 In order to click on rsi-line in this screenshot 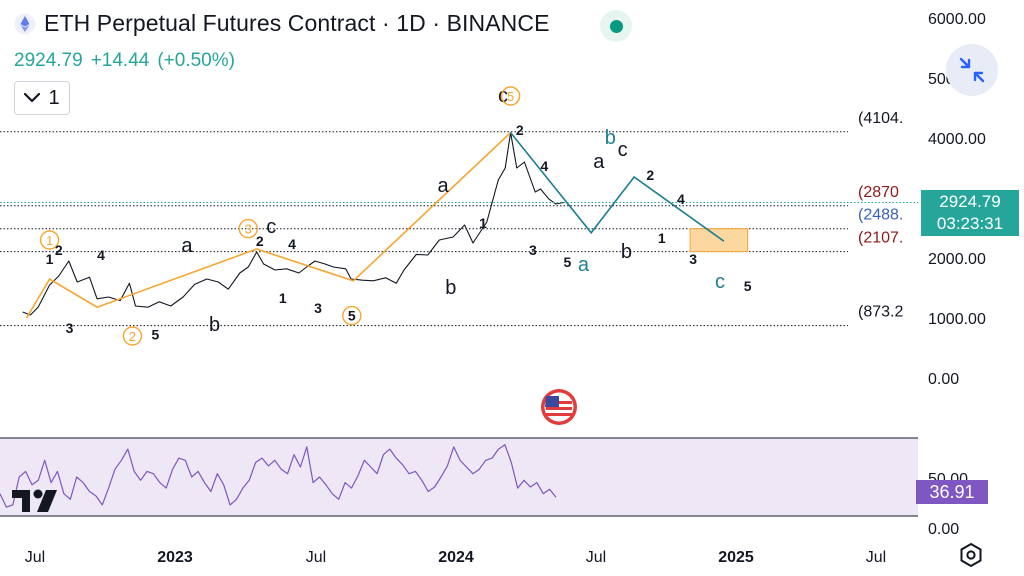, I will do `click(278, 476)`.